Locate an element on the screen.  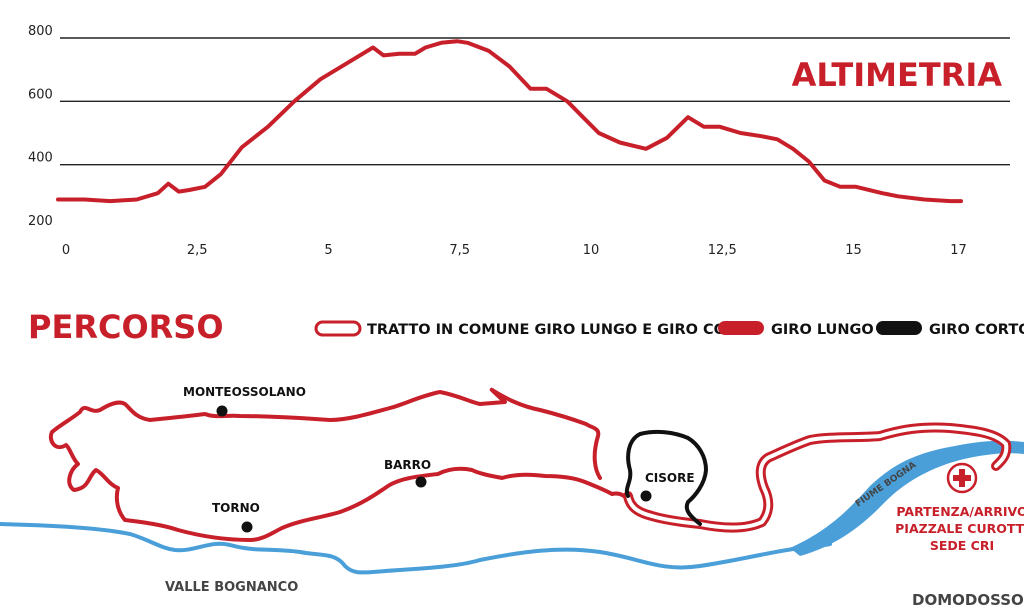
legend-item-short: GIRO CORTO is located at coordinates (950, 329).